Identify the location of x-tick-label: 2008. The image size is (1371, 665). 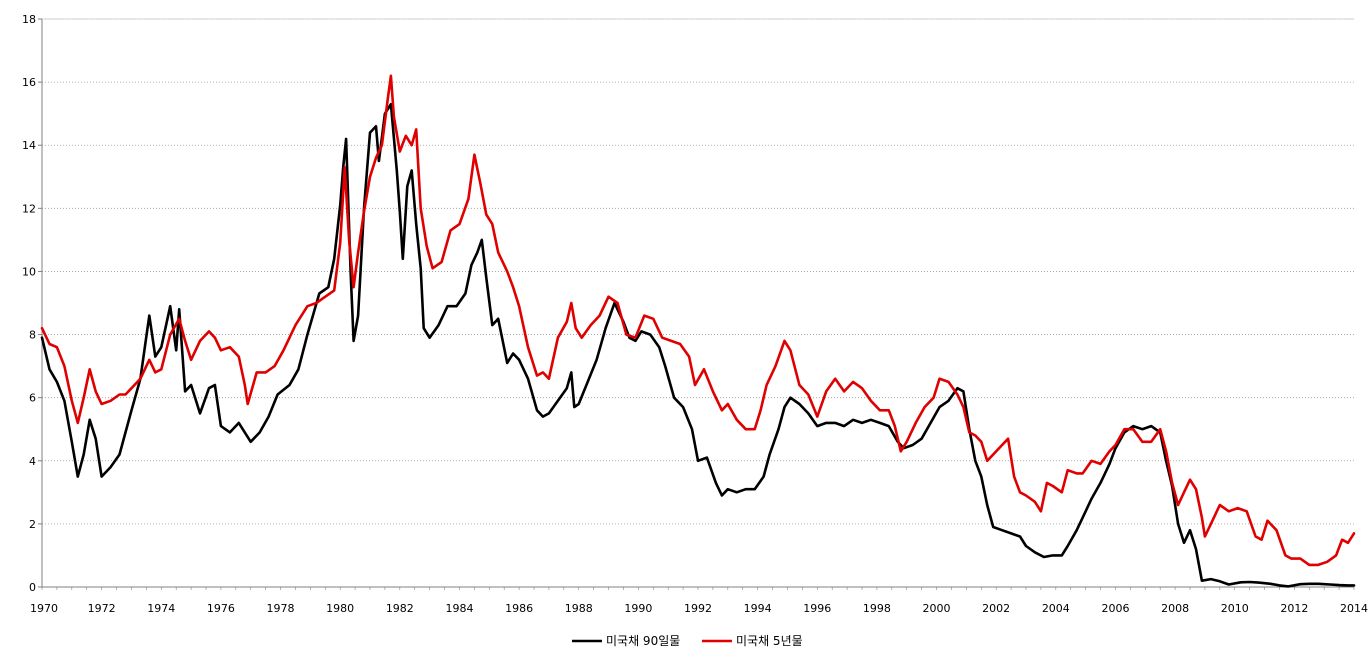
(1175, 608).